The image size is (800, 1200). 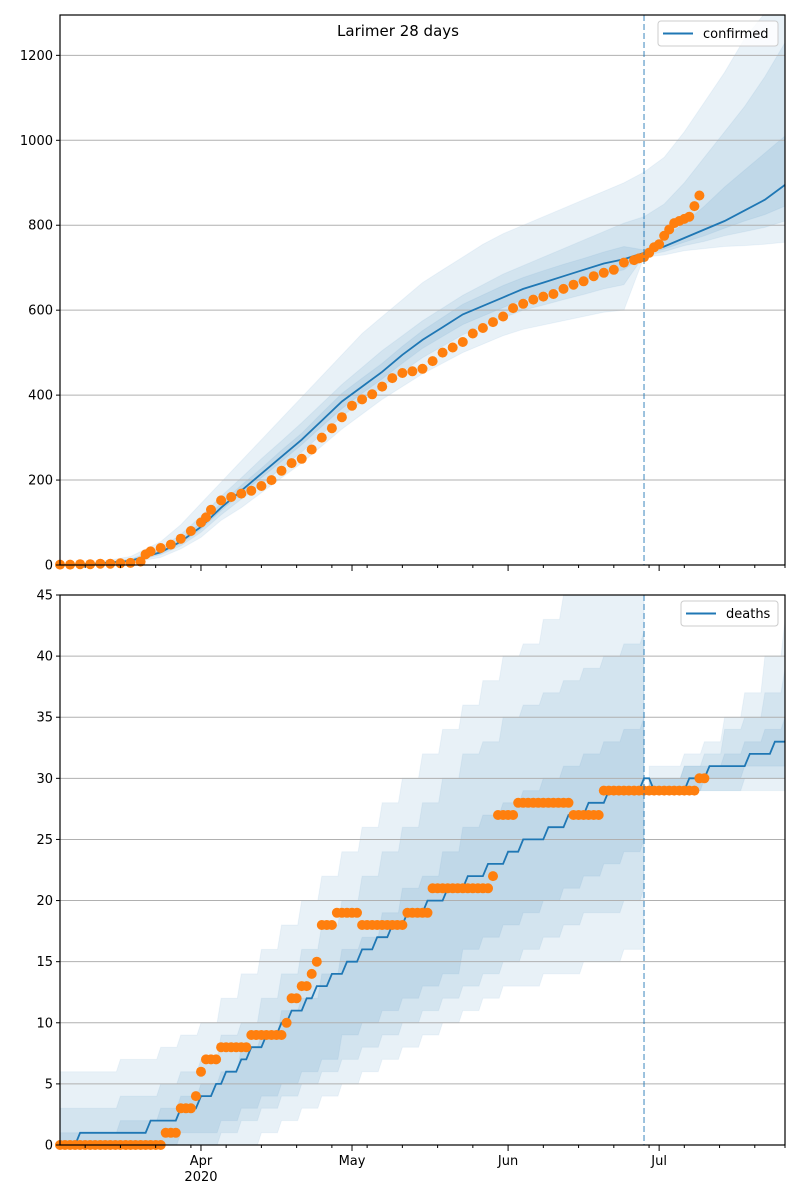 I want to click on confirmed-ytick-label: 400, so click(x=40, y=396).